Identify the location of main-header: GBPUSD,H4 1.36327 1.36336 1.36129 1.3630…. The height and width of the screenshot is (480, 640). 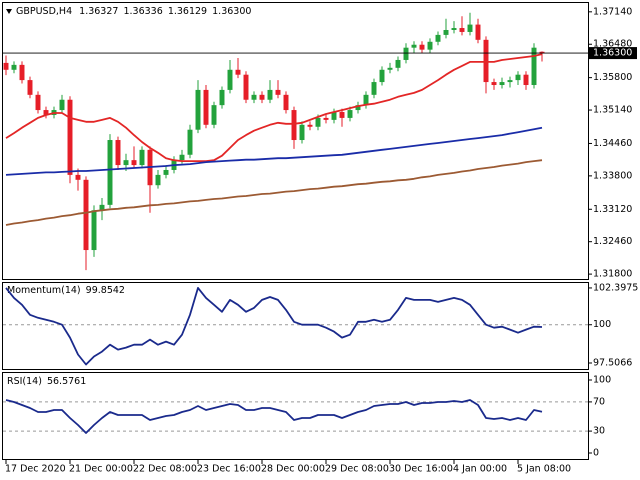
(133, 11).